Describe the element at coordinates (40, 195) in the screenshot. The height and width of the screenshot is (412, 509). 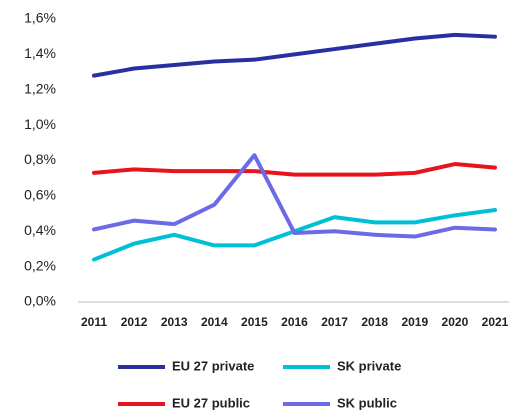
I see `y-tick-label: 0,6%` at that location.